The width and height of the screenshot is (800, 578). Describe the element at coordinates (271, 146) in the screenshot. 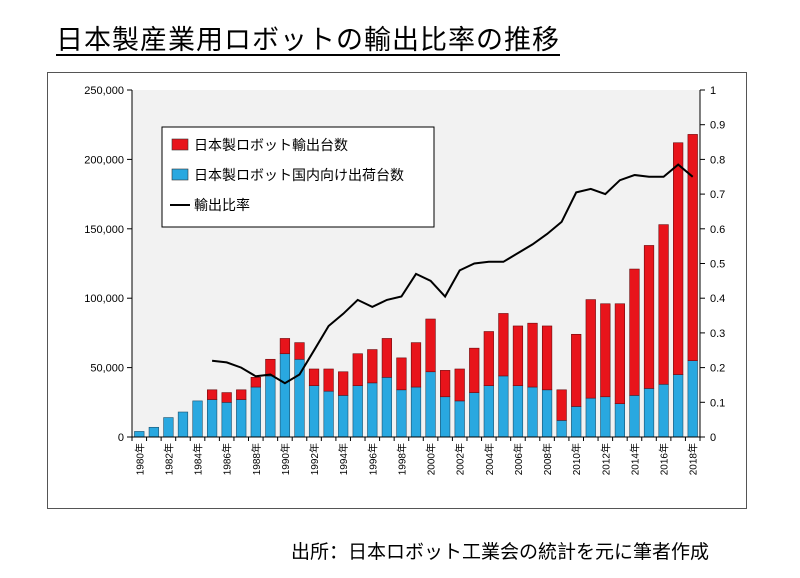

I see `legend-entry-label: 日本製ロボット輸出台数` at that location.